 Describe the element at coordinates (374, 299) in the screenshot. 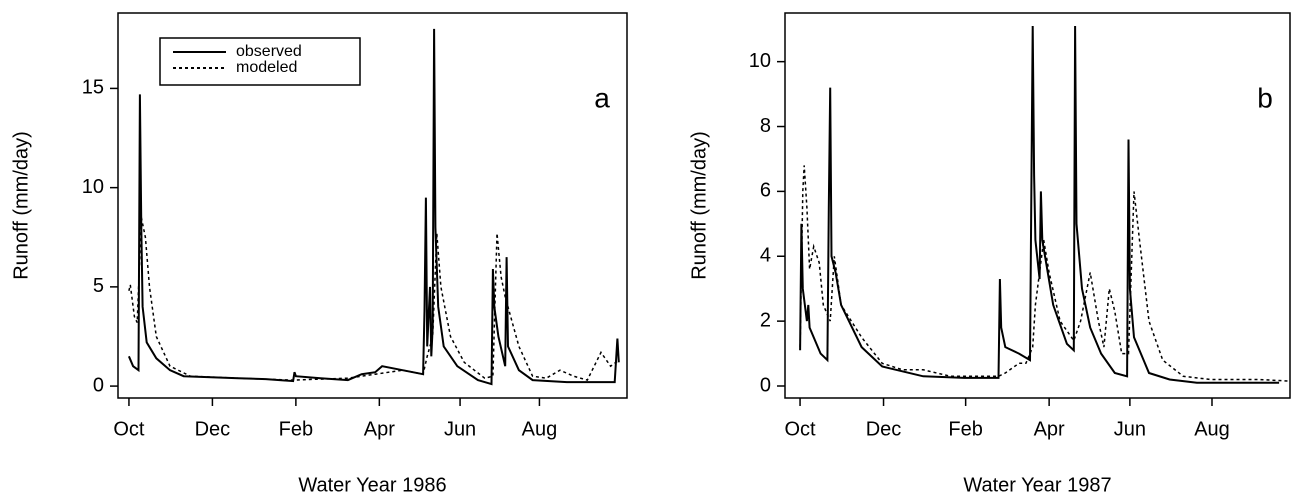

I see `series-line` at that location.